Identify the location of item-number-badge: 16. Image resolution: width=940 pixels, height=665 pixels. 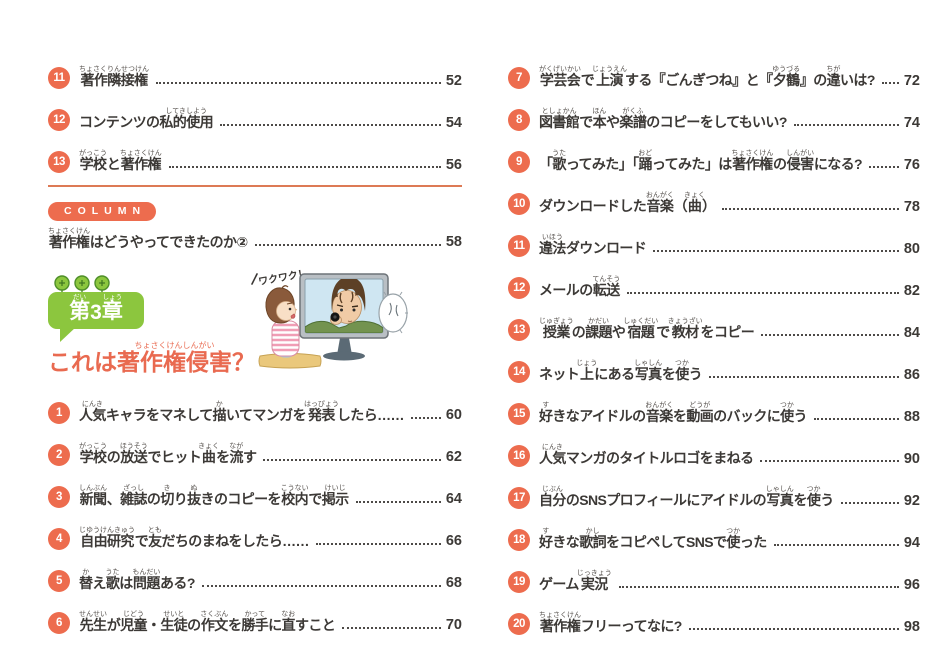
(519, 456).